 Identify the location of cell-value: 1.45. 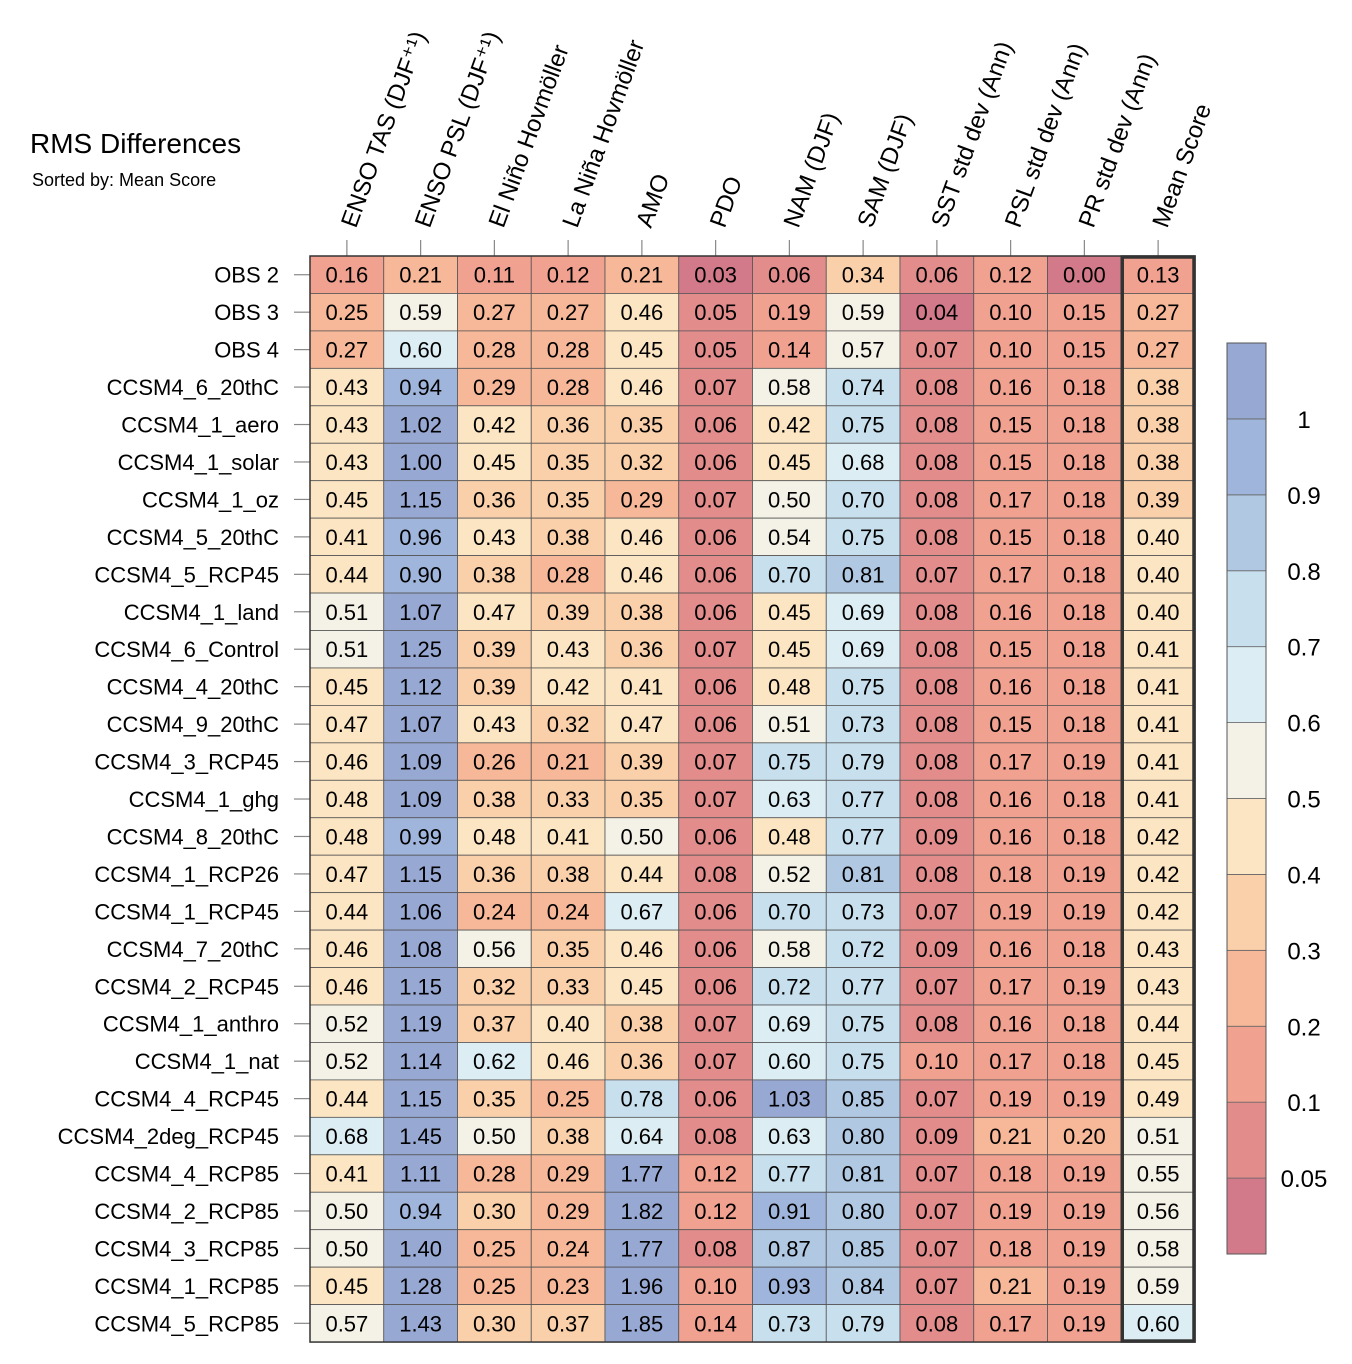
(420, 1136).